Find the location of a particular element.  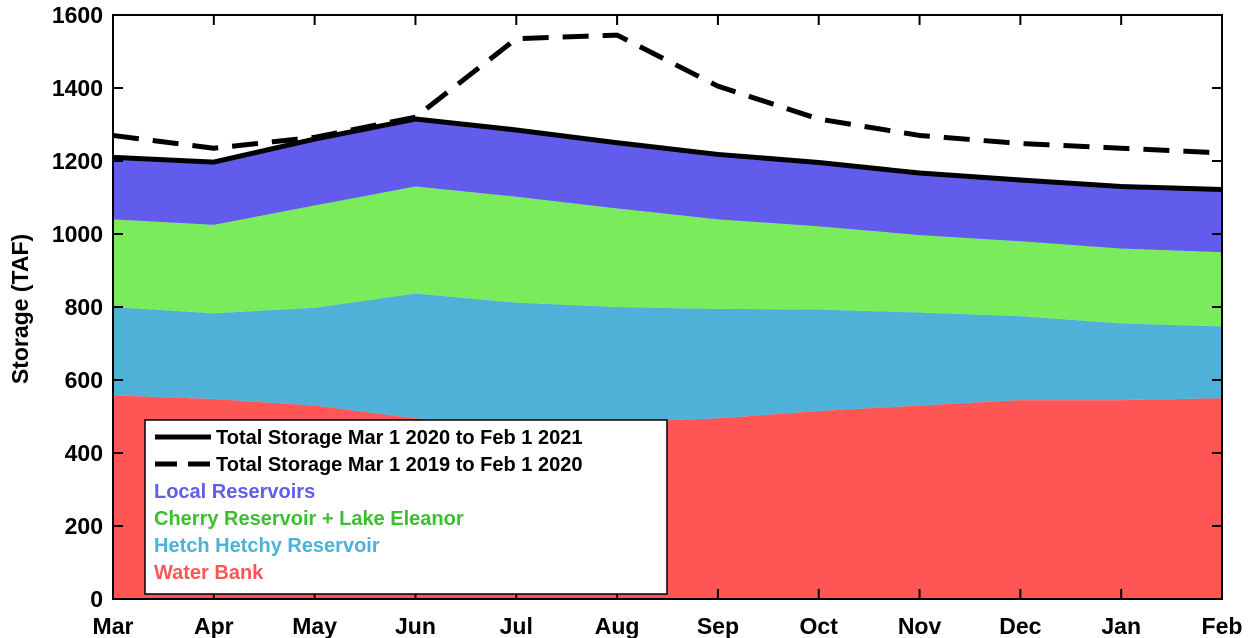

y-tick-label: 1400 is located at coordinates (77, 88).